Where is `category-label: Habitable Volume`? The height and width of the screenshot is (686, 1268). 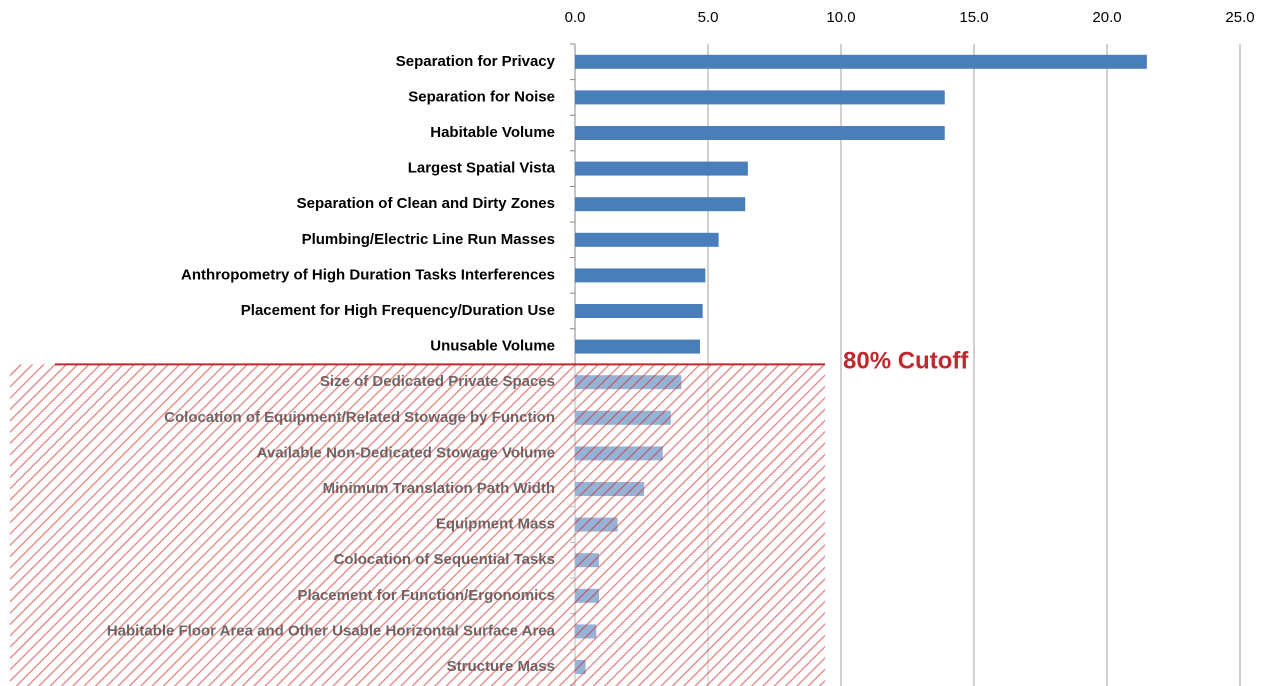 category-label: Habitable Volume is located at coordinates (492, 132).